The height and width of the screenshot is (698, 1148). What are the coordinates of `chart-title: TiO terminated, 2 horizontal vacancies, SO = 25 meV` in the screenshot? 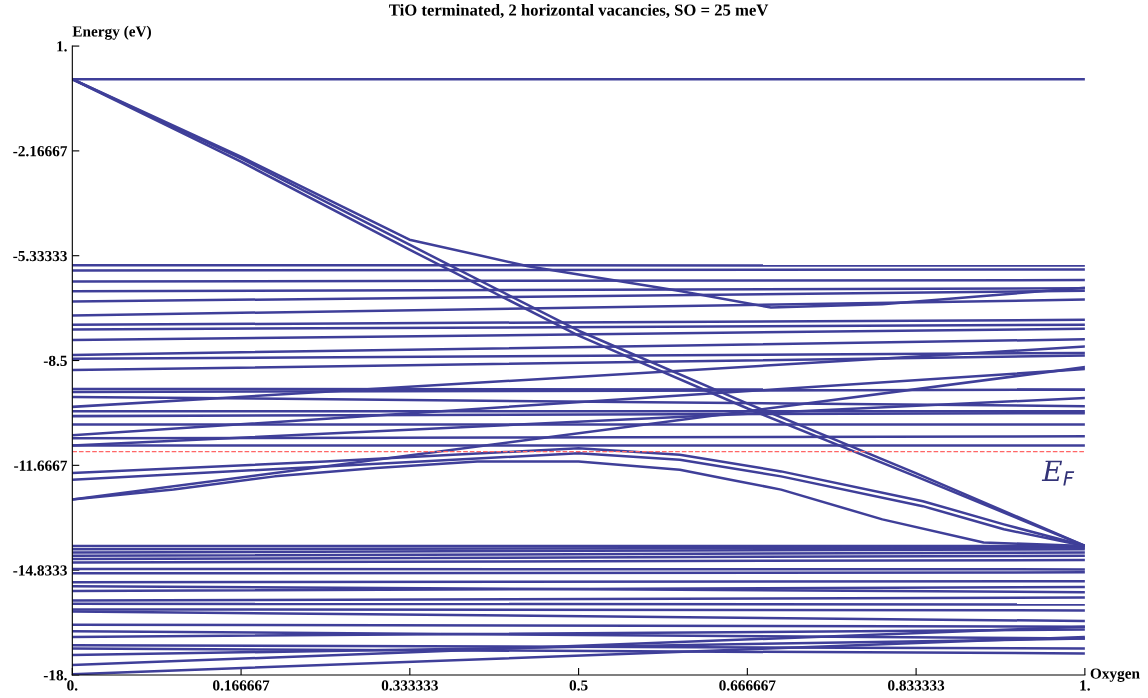 It's located at (579, 11).